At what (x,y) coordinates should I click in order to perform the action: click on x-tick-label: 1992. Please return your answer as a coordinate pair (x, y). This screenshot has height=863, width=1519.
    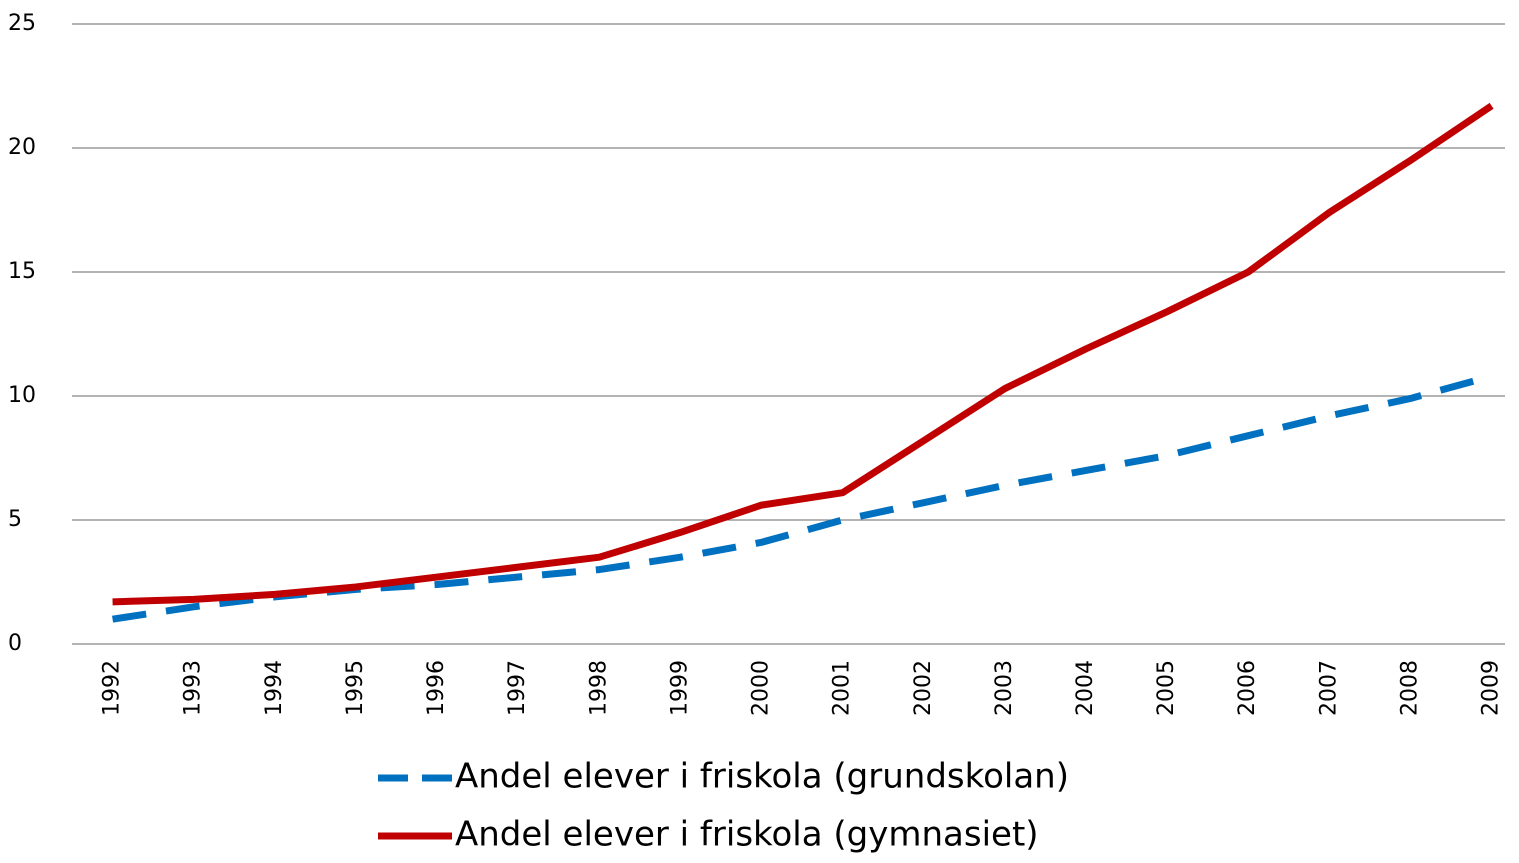
    Looking at the image, I should click on (112, 688).